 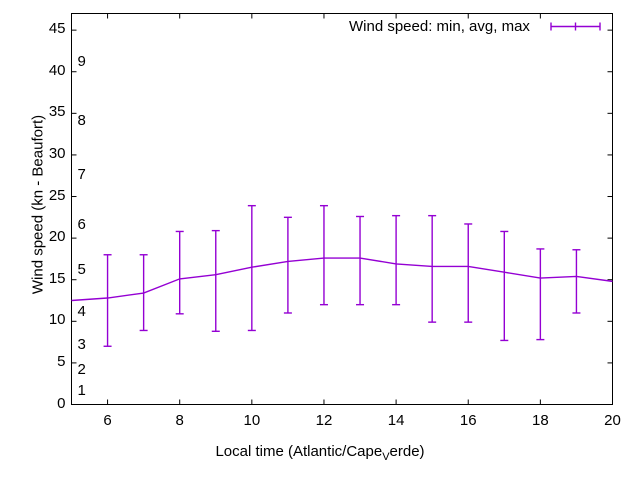 What do you see at coordinates (57, 153) in the screenshot?
I see `y-axis-tick-label: 30` at bounding box center [57, 153].